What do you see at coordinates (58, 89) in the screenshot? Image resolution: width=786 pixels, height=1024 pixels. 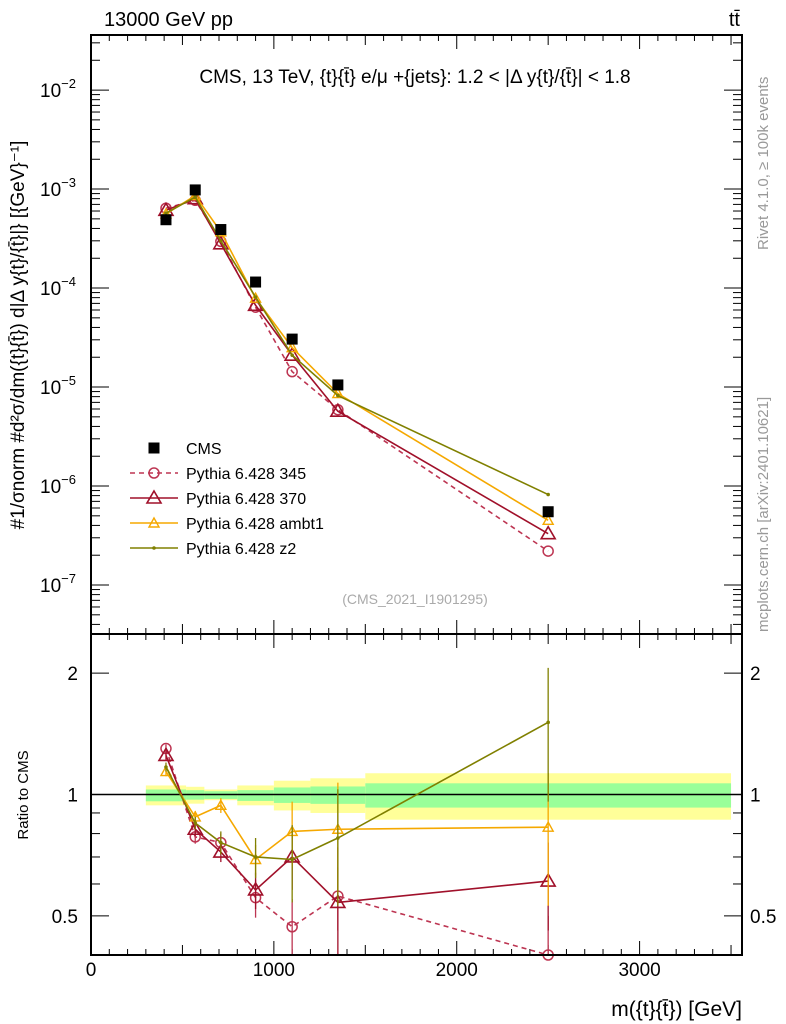 I see `y-tick-label: 10⁻²` at bounding box center [58, 89].